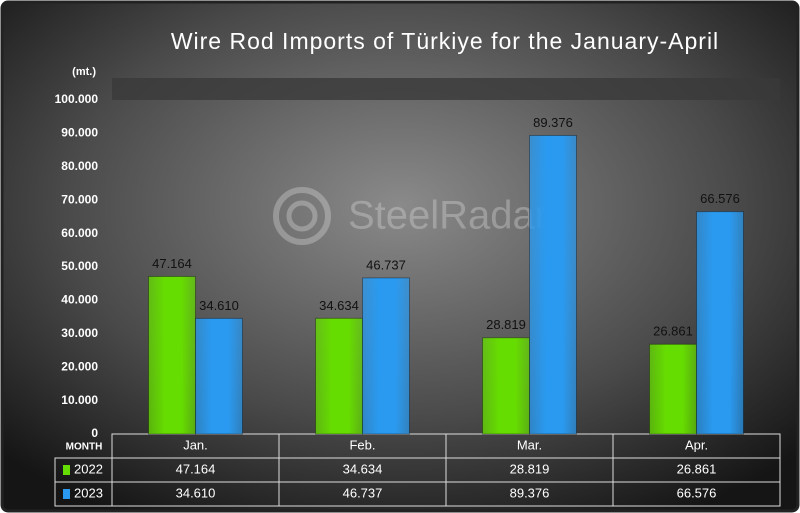 The height and width of the screenshot is (513, 800). Describe the element at coordinates (79, 199) in the screenshot. I see `y-tick-label: 70.000` at that location.